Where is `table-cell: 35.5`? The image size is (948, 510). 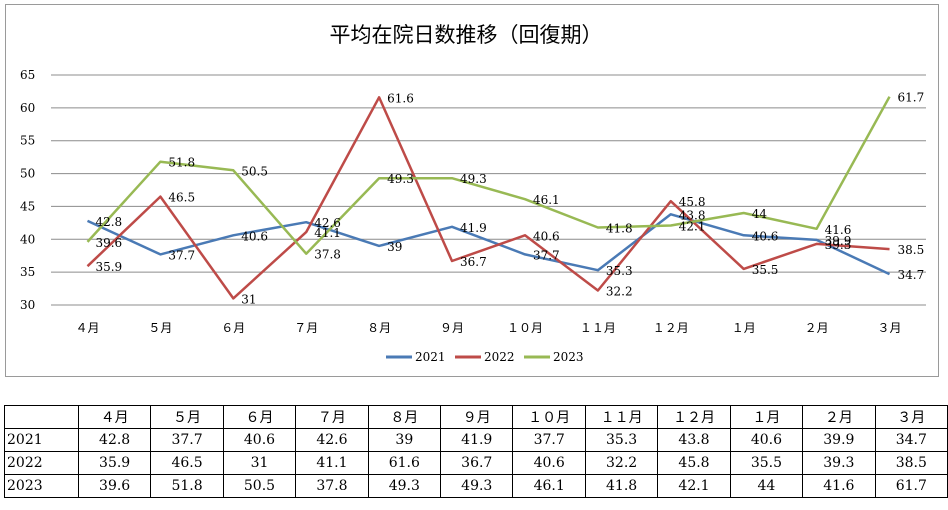 table-cell: 35.5 is located at coordinates (766, 463).